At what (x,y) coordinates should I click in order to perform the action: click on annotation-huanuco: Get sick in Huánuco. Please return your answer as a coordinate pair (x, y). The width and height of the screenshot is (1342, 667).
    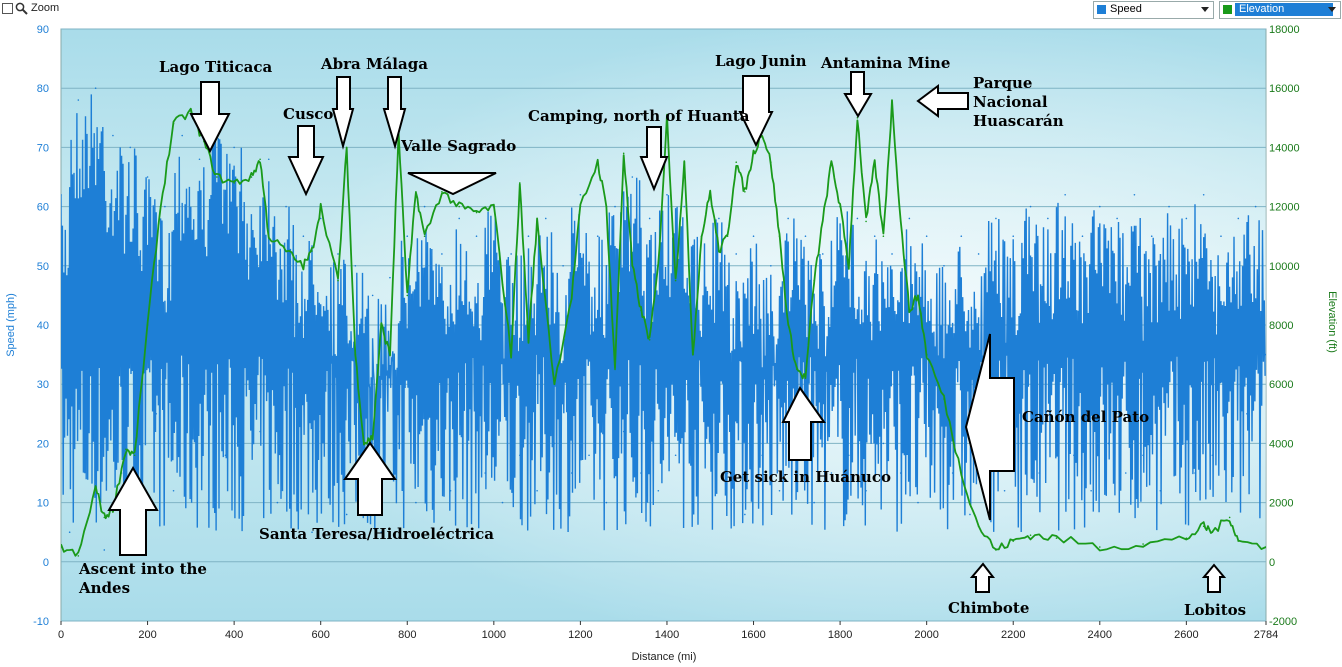
    Looking at the image, I should click on (805, 477).